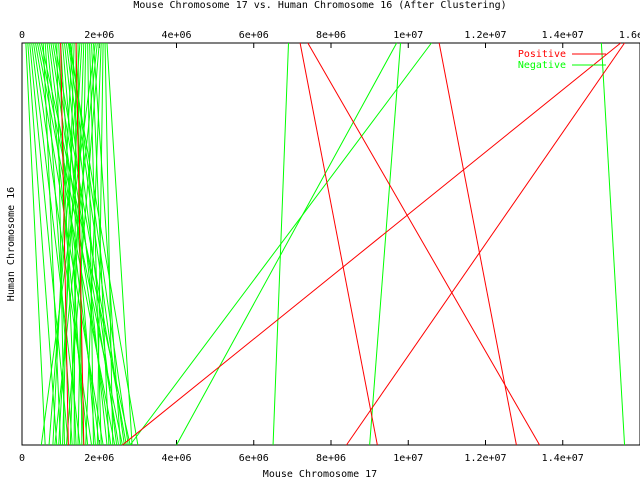  What do you see at coordinates (331, 458) in the screenshot?
I see `bottom-axis-tick-label: 8e+06` at bounding box center [331, 458].